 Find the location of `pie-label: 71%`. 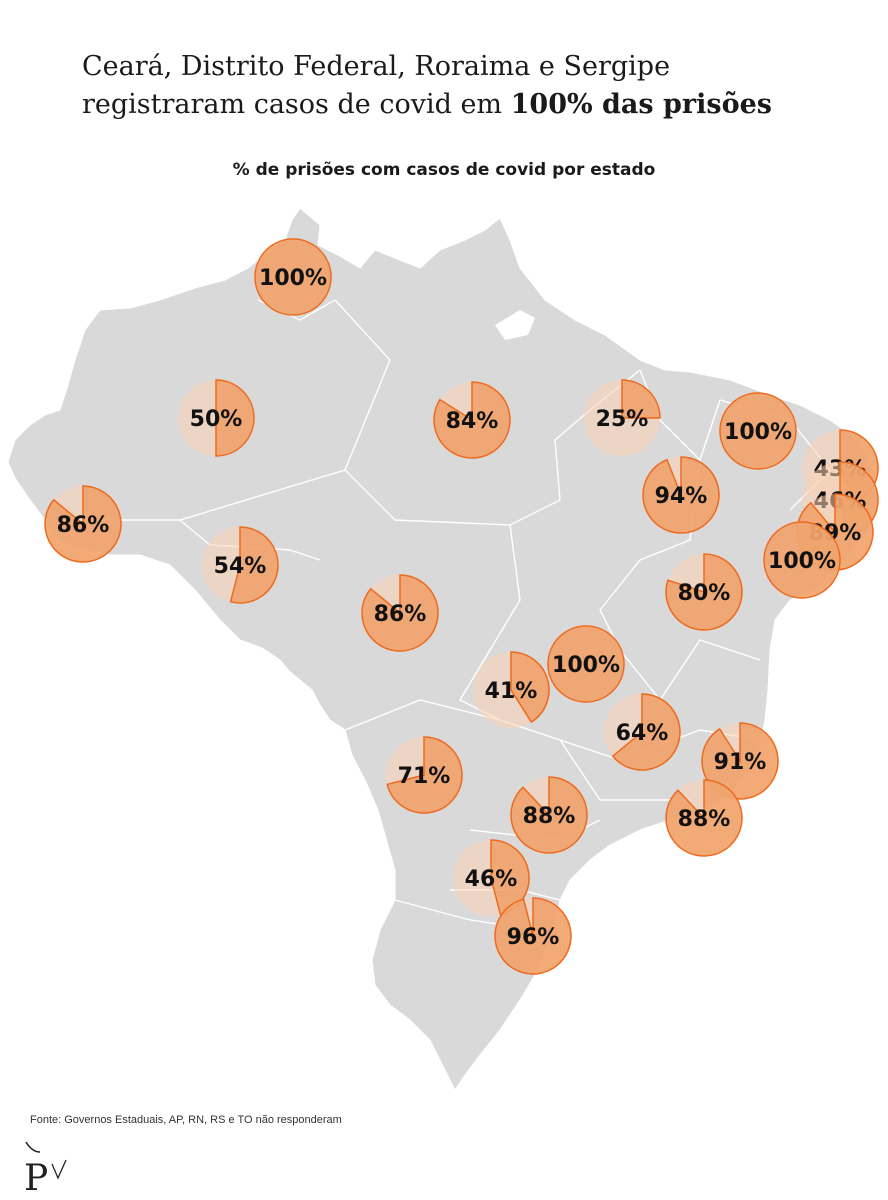

pie-label: 71% is located at coordinates (424, 776).